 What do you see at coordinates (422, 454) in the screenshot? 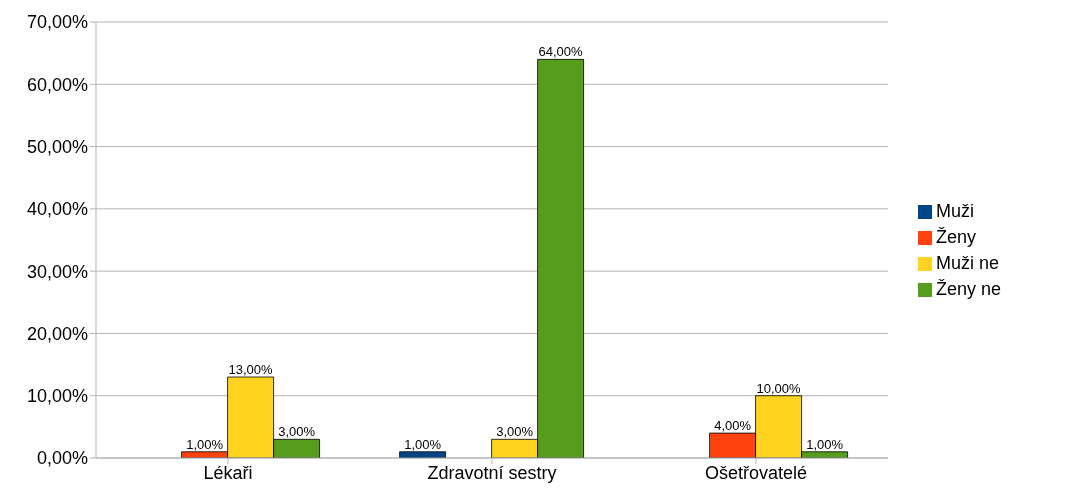
I see `bar` at bounding box center [422, 454].